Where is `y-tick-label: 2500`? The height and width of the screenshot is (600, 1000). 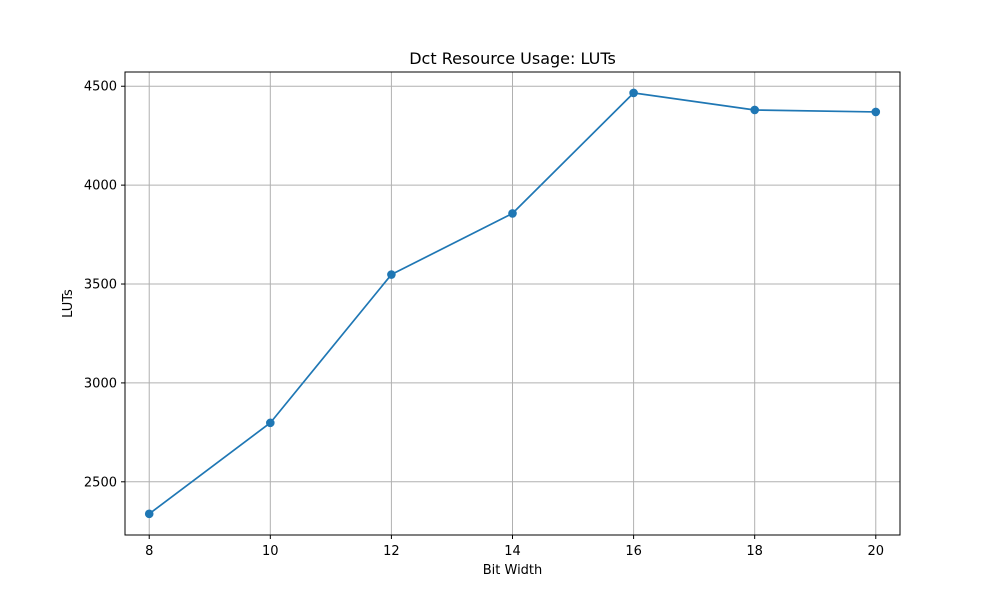
y-tick-label: 2500 is located at coordinates (100, 482).